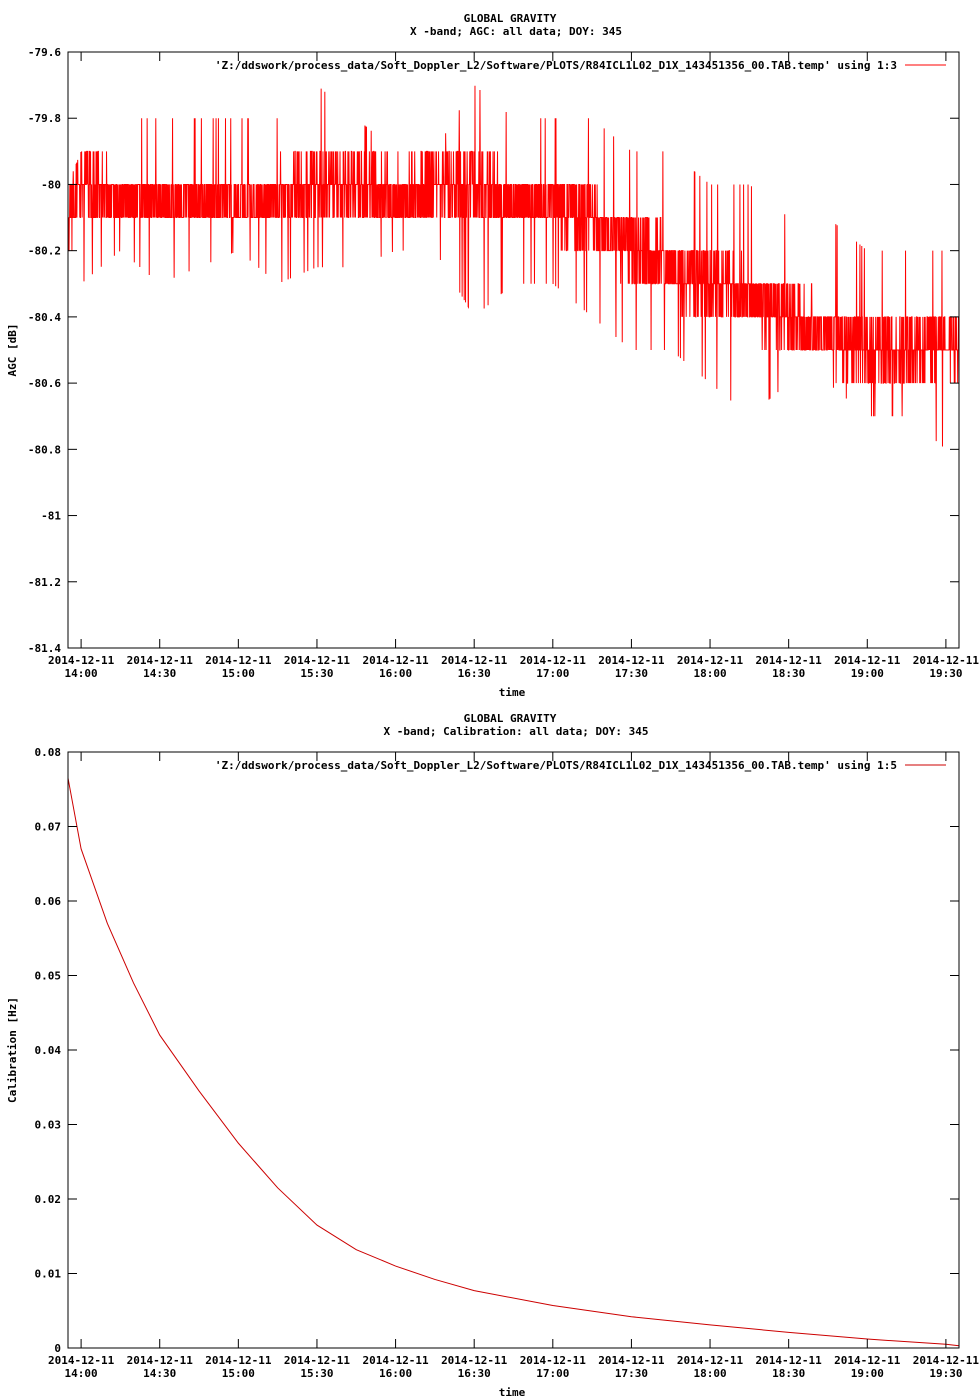  Describe the element at coordinates (44, 52) in the screenshot. I see `y-tick-label: -79.6` at that location.